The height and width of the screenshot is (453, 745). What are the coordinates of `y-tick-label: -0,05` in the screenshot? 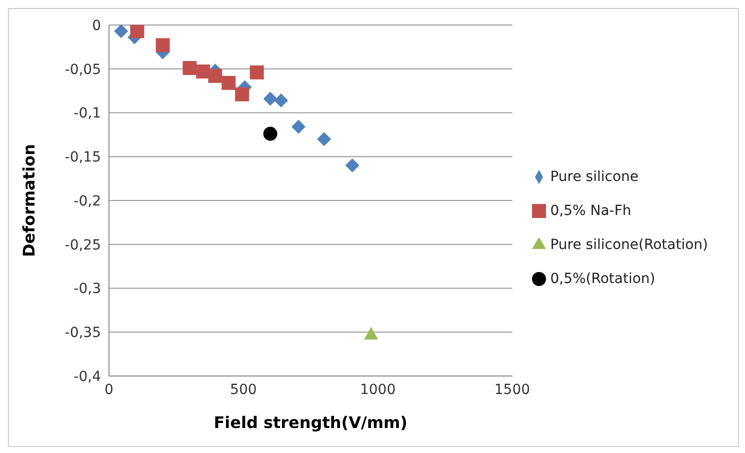 It's located at (82, 70).